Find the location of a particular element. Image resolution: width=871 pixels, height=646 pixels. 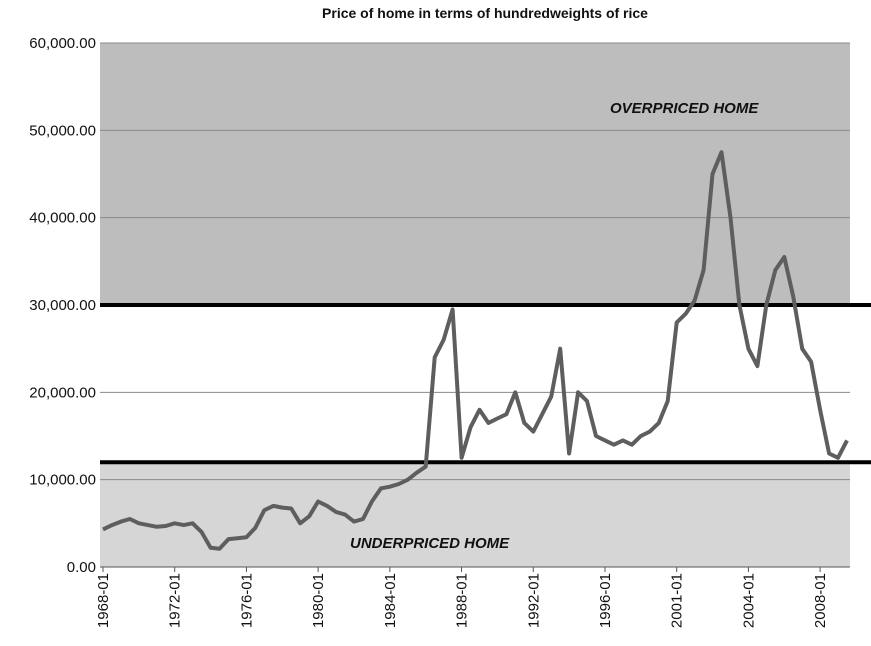

x-tick-label: 1992-01 is located at coordinates (533, 600).